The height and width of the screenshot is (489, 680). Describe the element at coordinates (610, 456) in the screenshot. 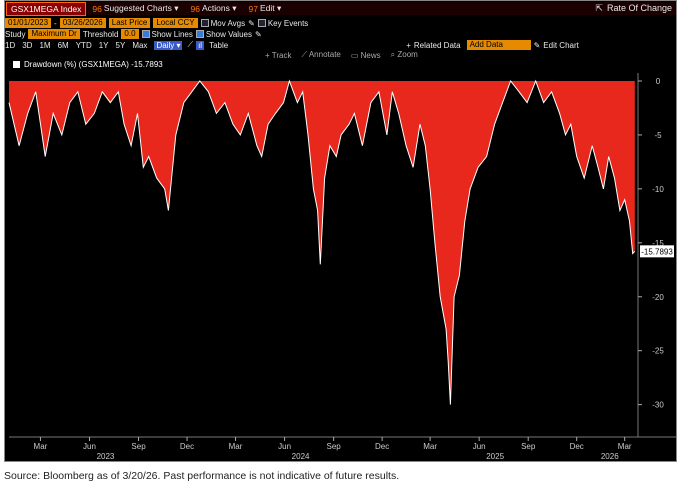

I see `year-label: 2026` at that location.